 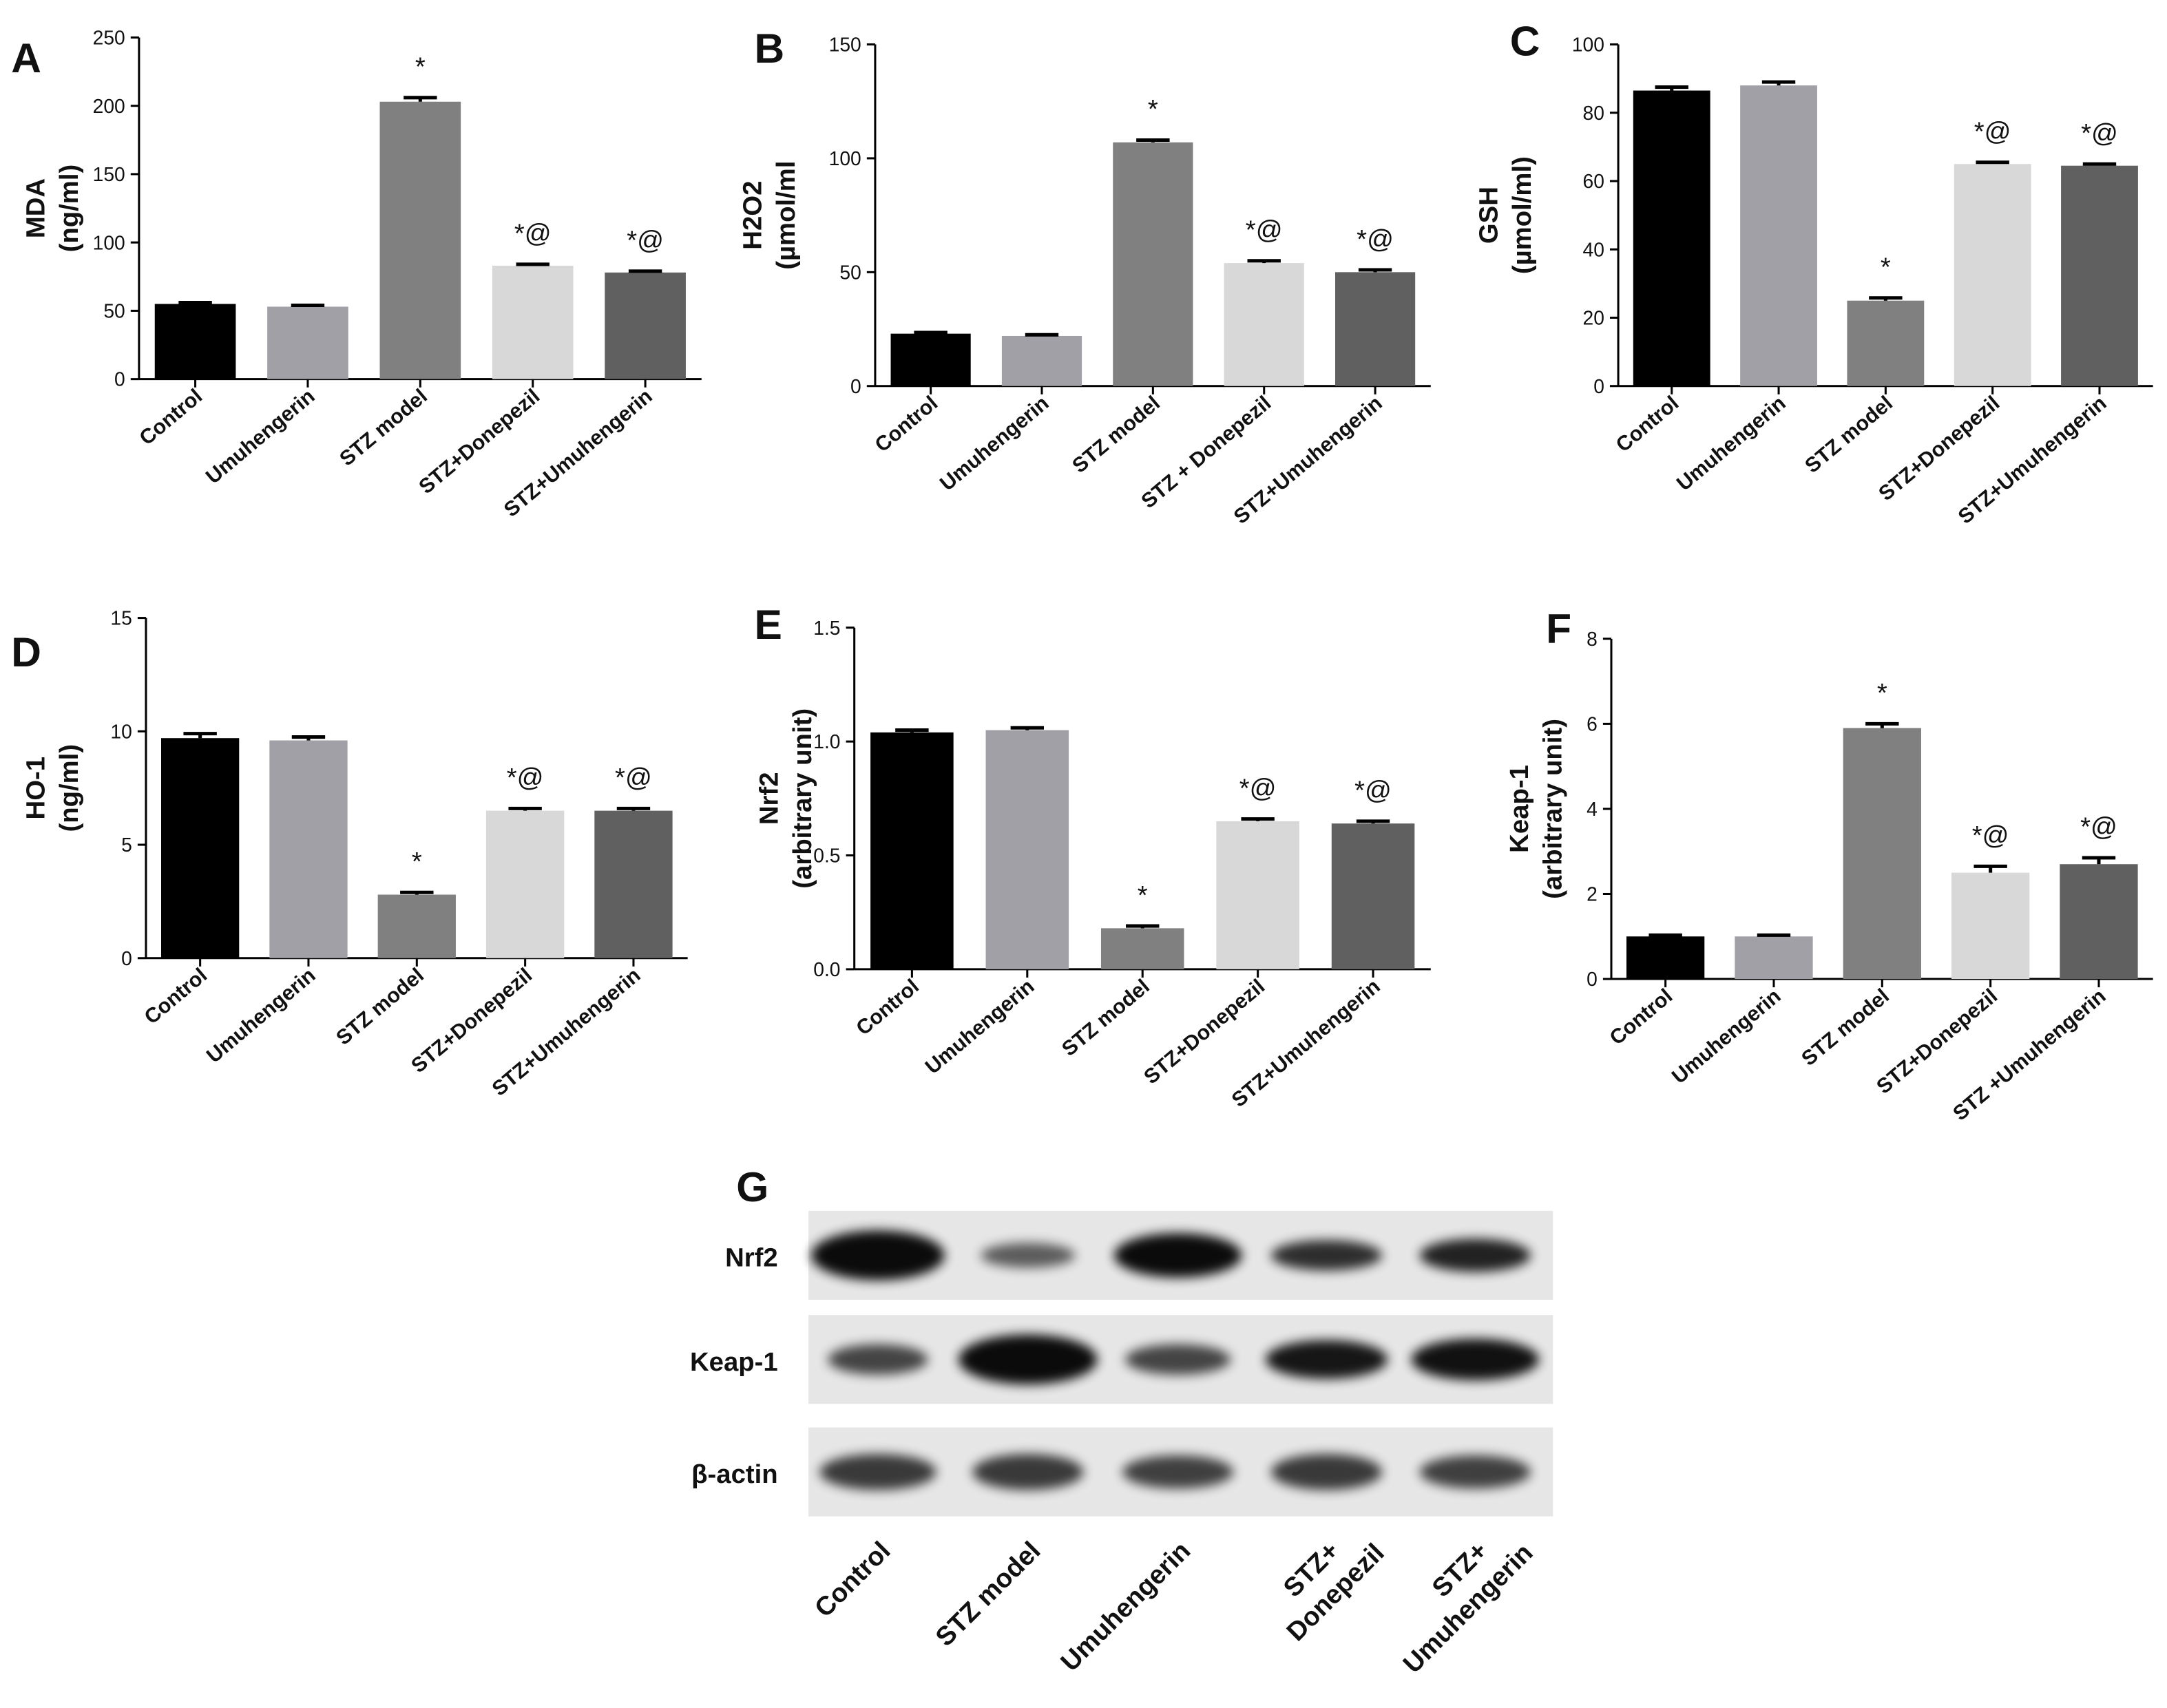 What do you see at coordinates (826, 628) in the screenshot?
I see `y-tick-label: 1.5` at bounding box center [826, 628].